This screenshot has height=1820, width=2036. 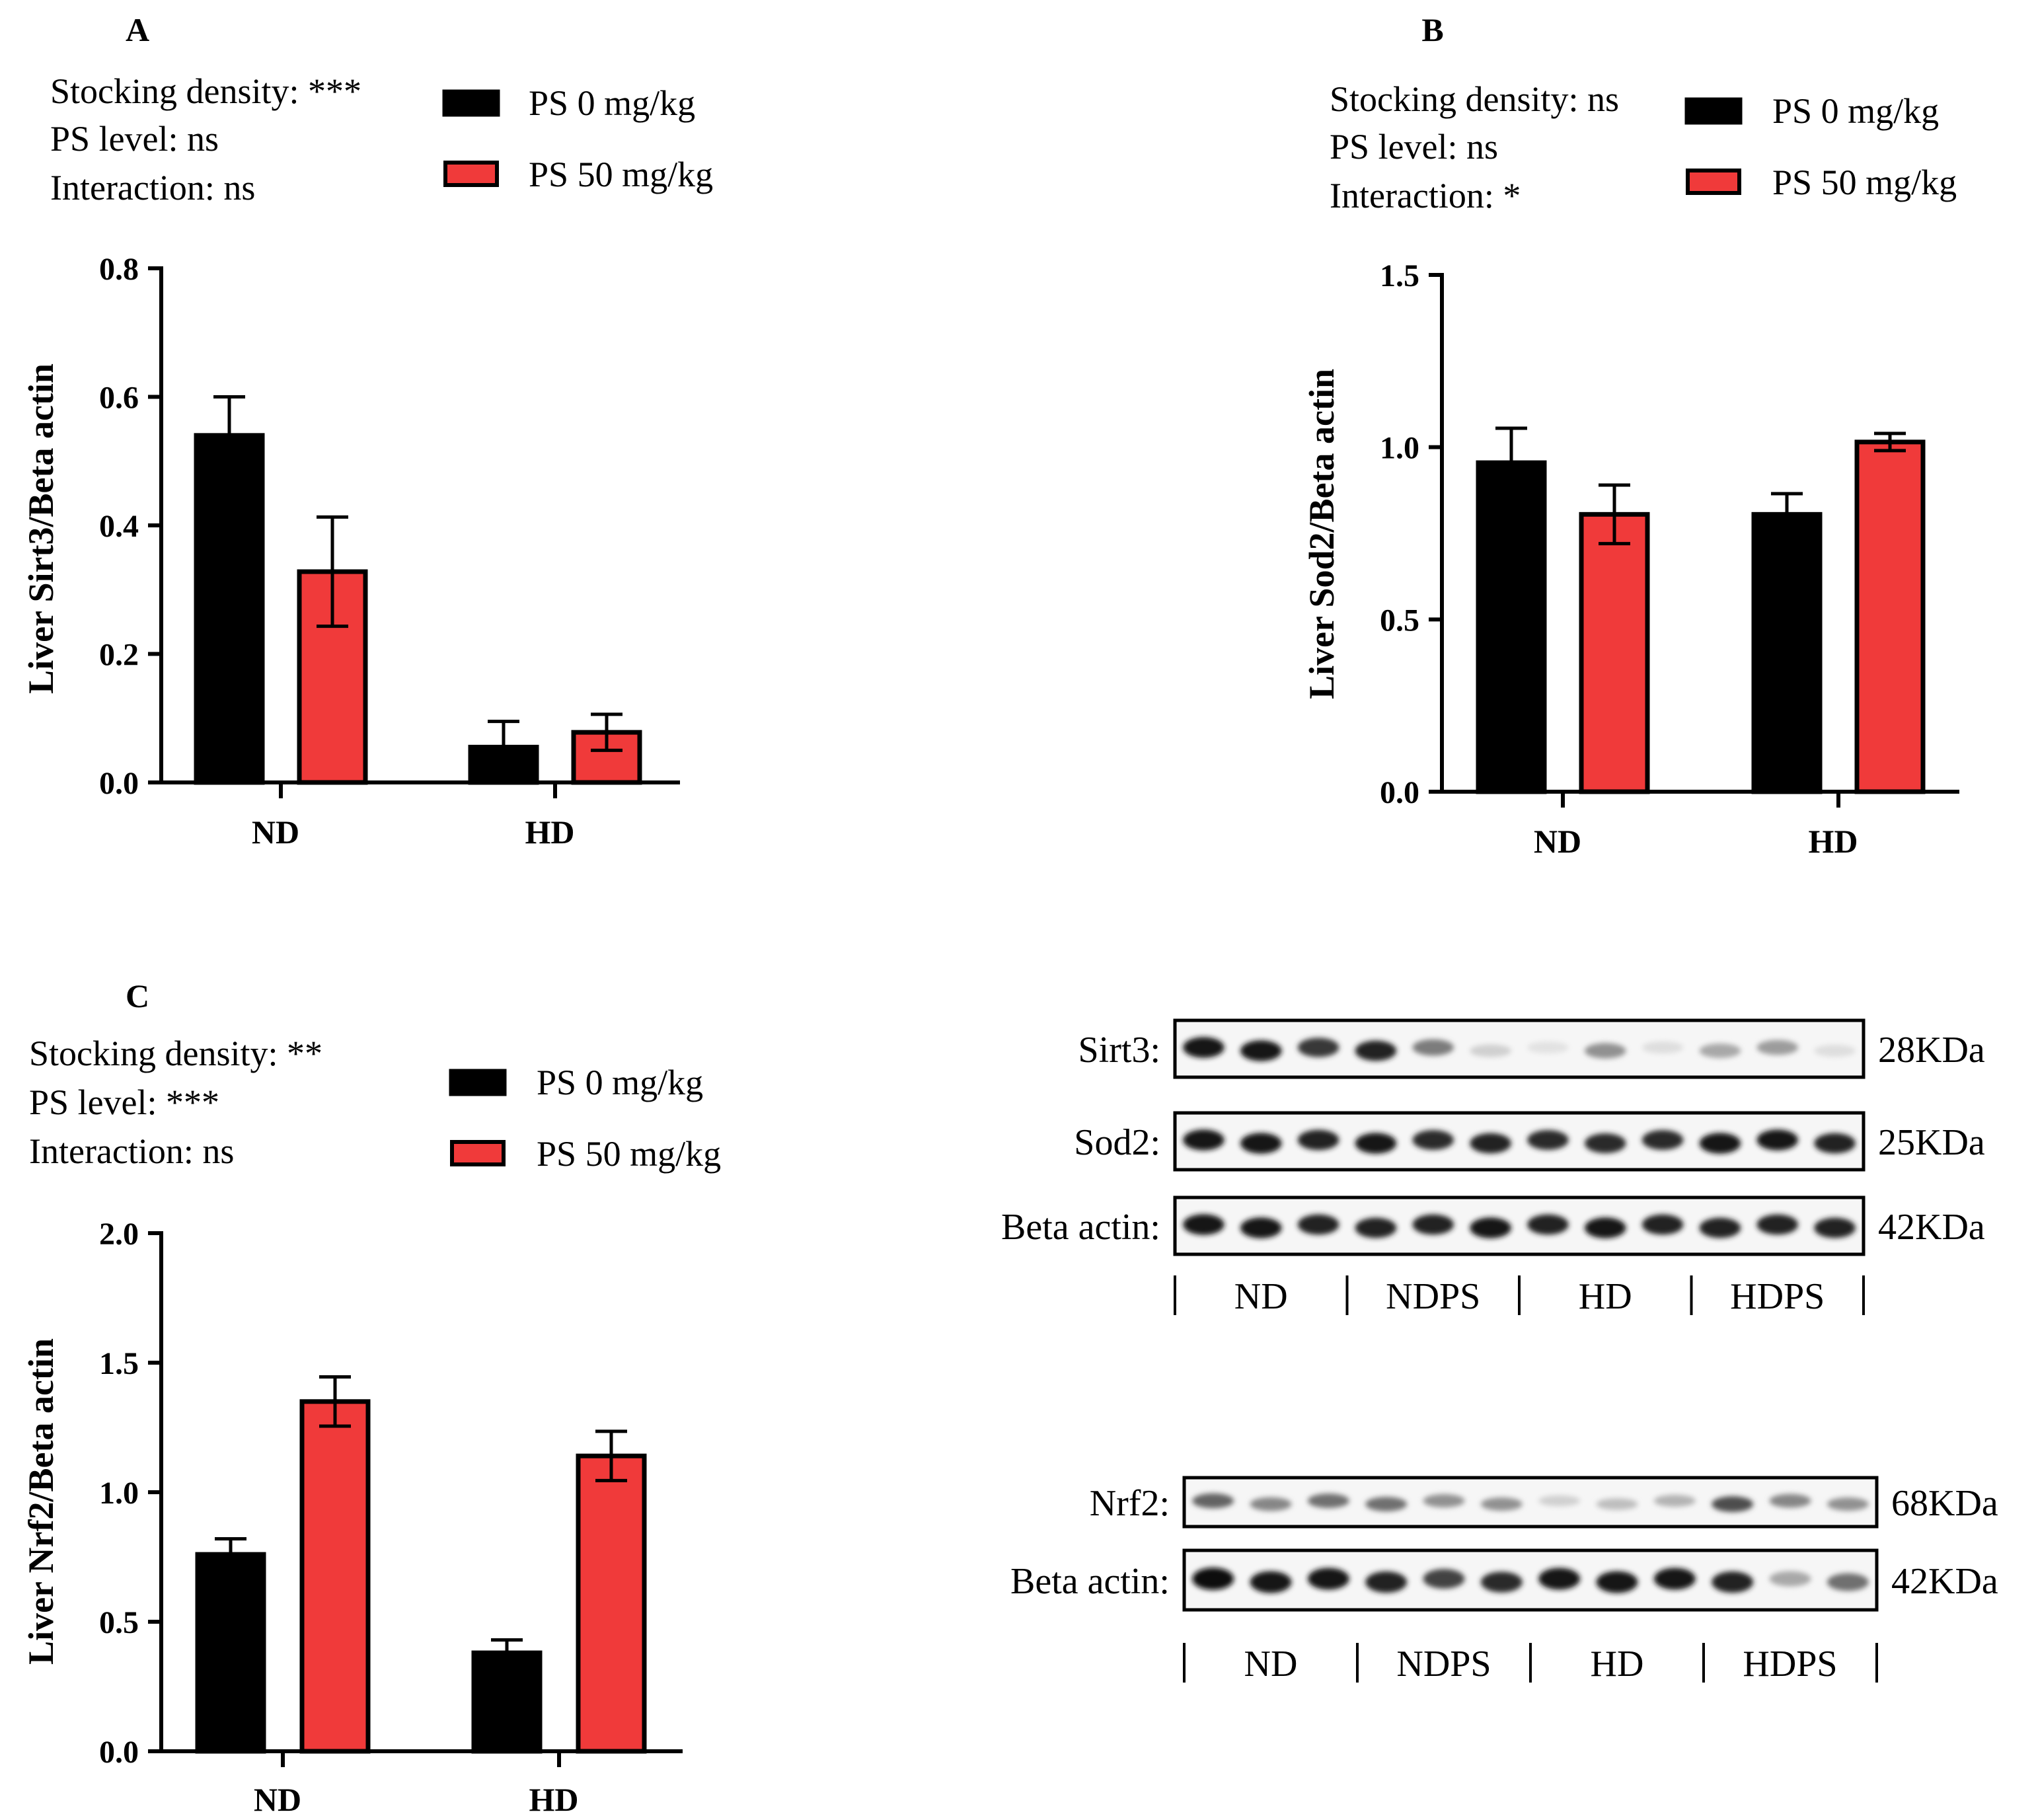 What do you see at coordinates (119, 655) in the screenshot?
I see `y-tick-label: 0.2` at bounding box center [119, 655].